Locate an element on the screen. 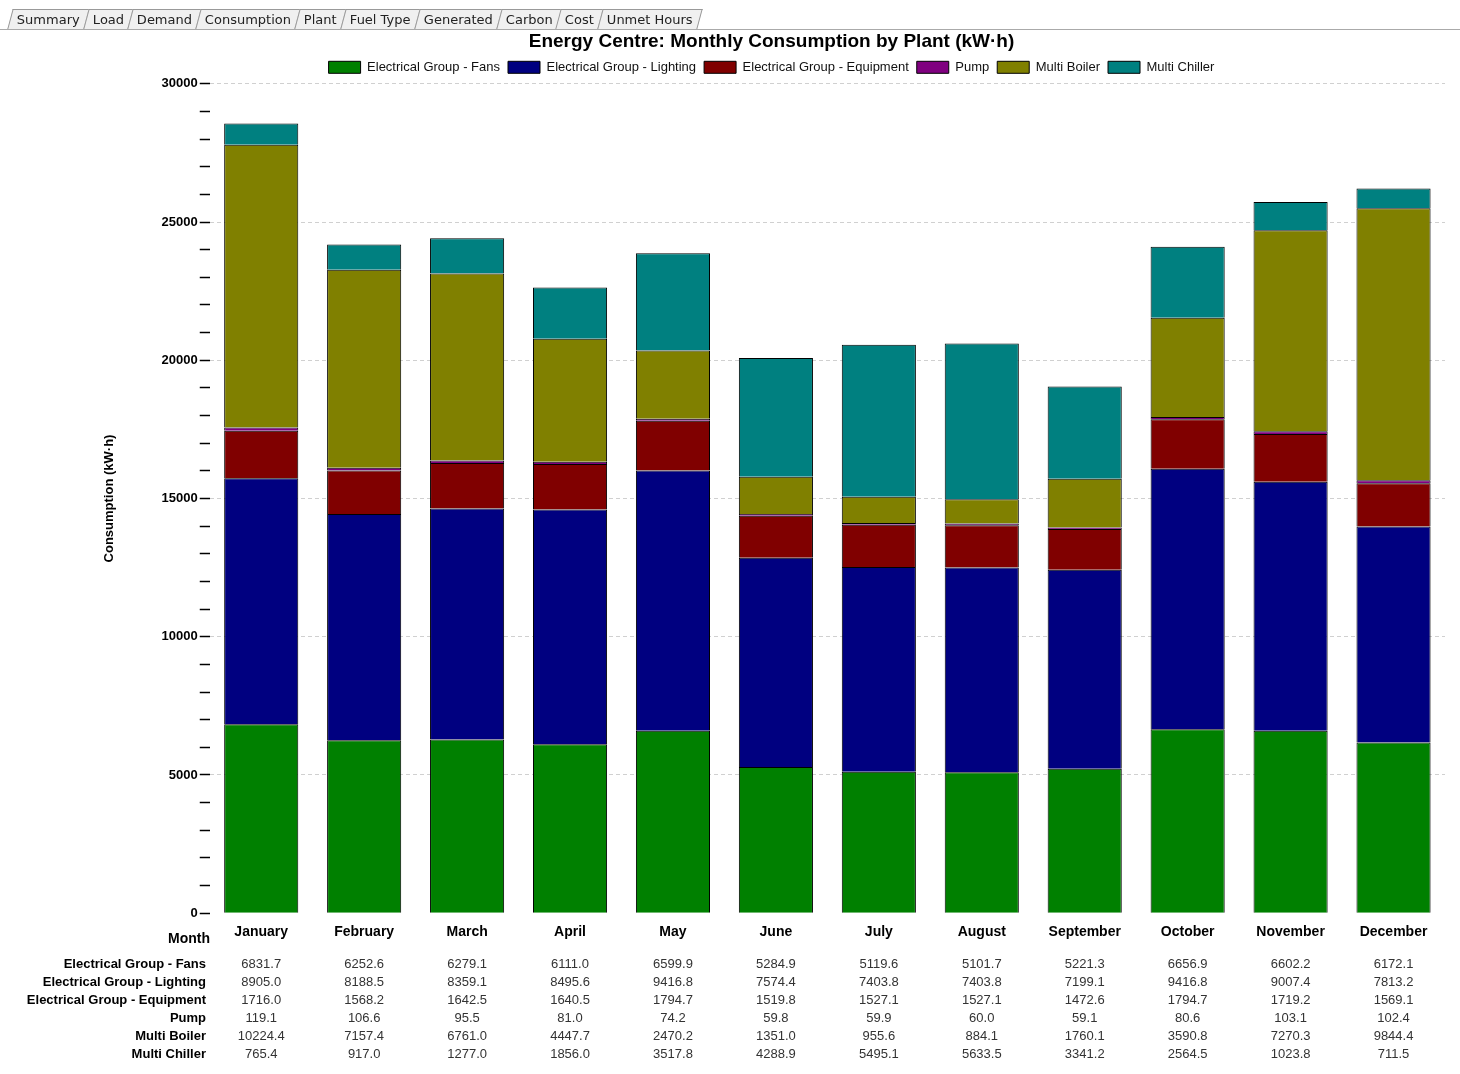 Image resolution: width=1460 pixels, height=1074 pixels. data-label: 2470.2 is located at coordinates (673, 1035).